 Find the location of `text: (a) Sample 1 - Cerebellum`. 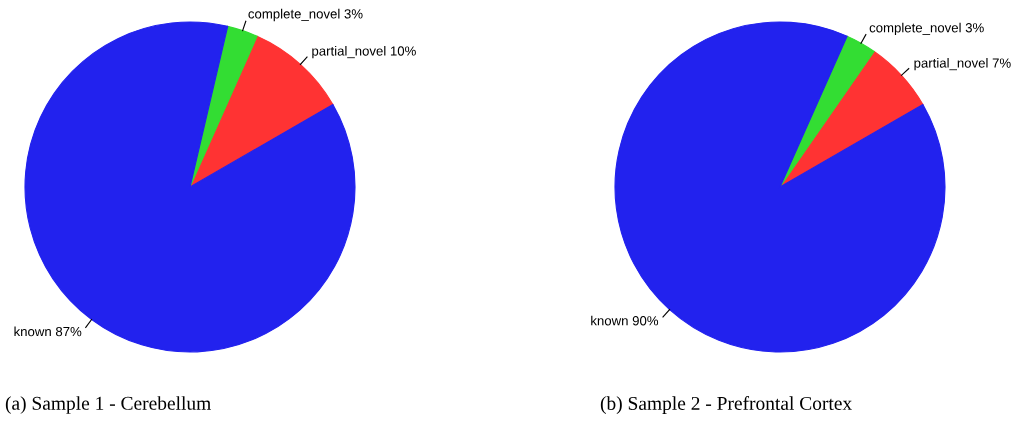

text: (a) Sample 1 - Cerebellum is located at coordinates (108, 405).